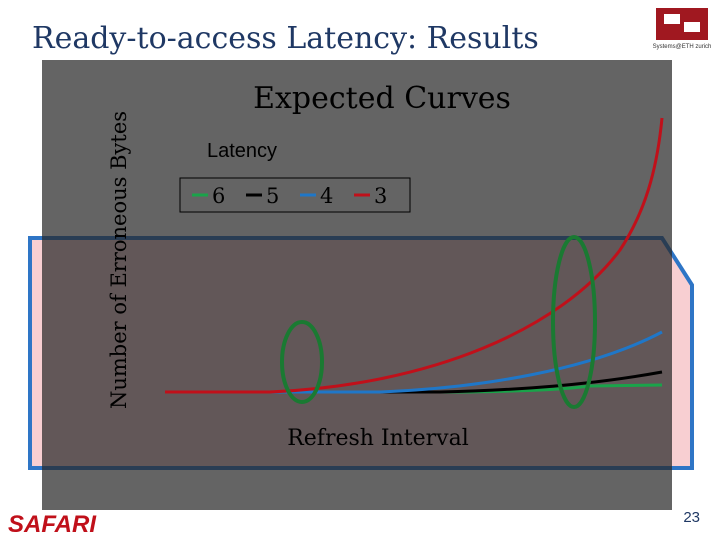  What do you see at coordinates (272, 196) in the screenshot?
I see `legend-label: 5` at bounding box center [272, 196].